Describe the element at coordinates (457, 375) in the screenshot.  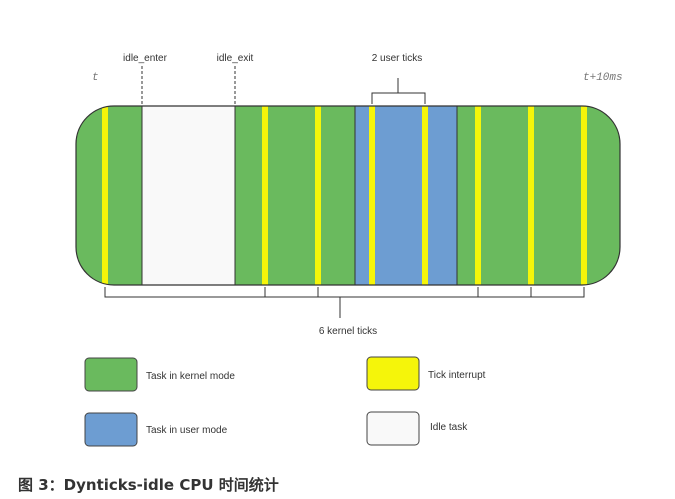
I see `legend-tick-label: Tick interrupt` at that location.